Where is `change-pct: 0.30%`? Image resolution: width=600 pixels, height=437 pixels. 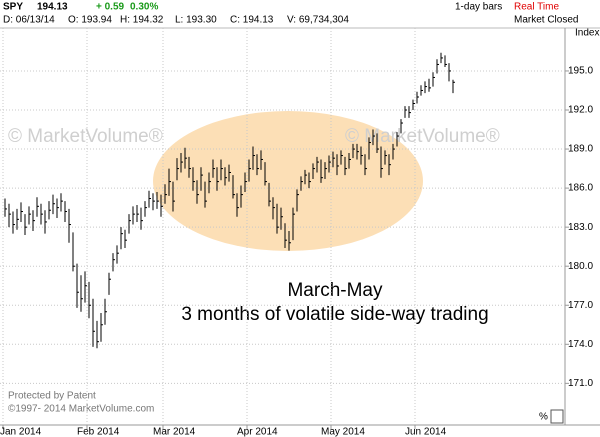 change-pct: 0.30% is located at coordinates (144, 7).